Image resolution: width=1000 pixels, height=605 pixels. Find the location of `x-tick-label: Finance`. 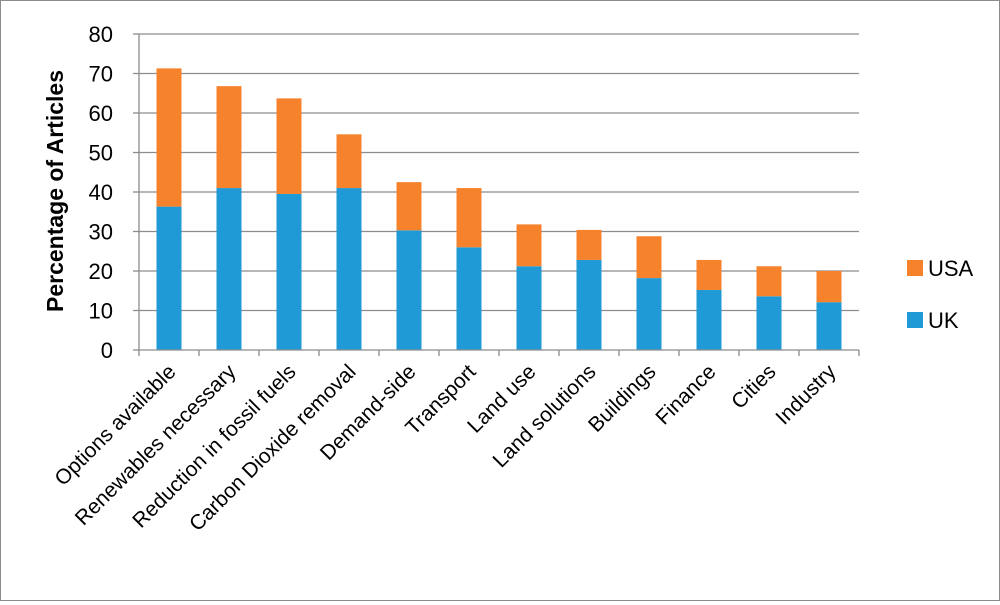

x-tick-label: Finance is located at coordinates (685, 394).